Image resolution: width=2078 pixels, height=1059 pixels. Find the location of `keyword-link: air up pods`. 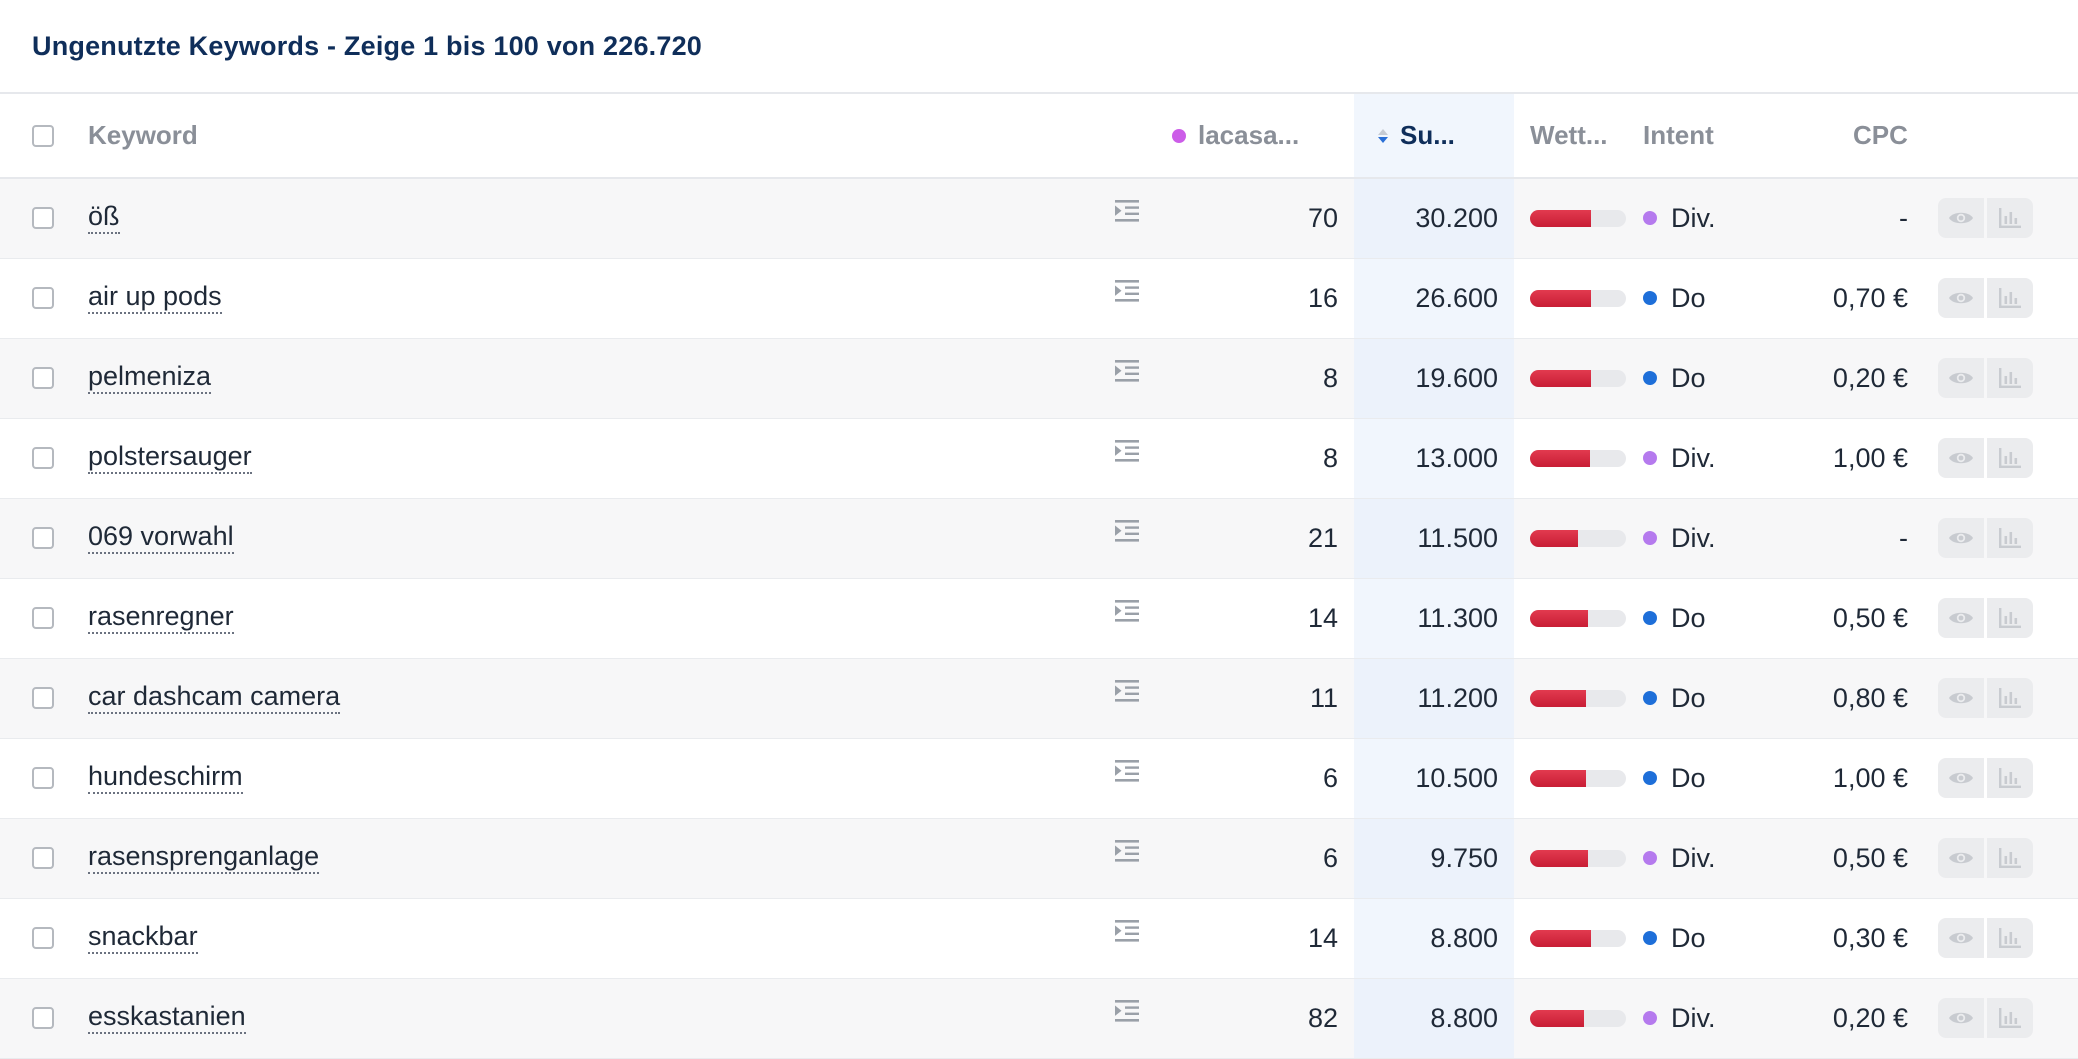

keyword-link: air up pods is located at coordinates (155, 297).